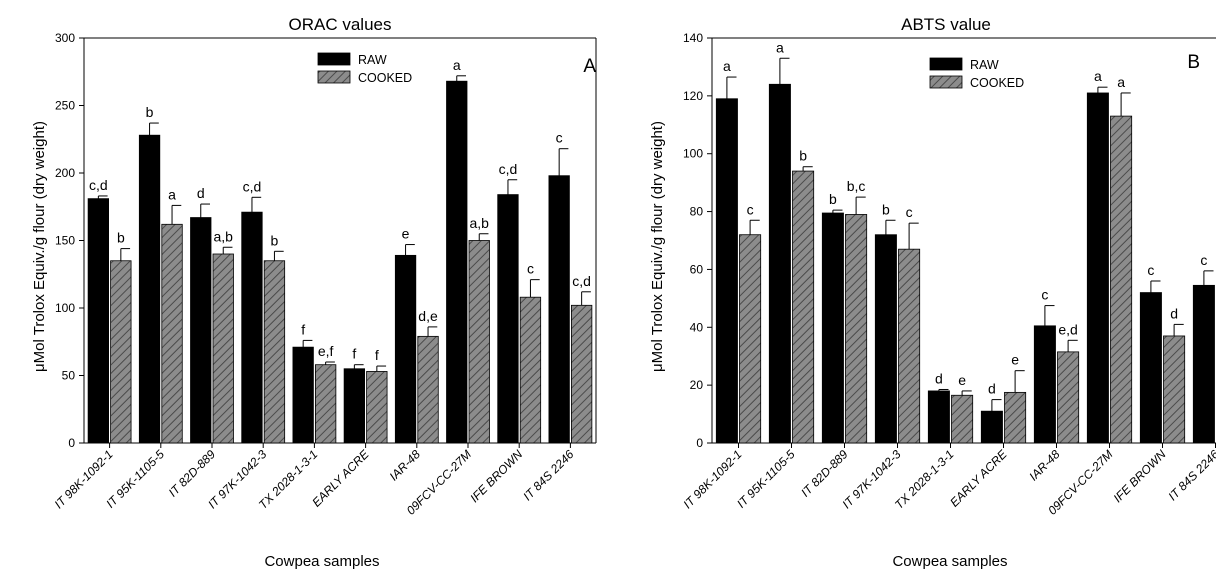 The image size is (1216, 571). I want to click on significance-label: a,b, so click(224, 236).